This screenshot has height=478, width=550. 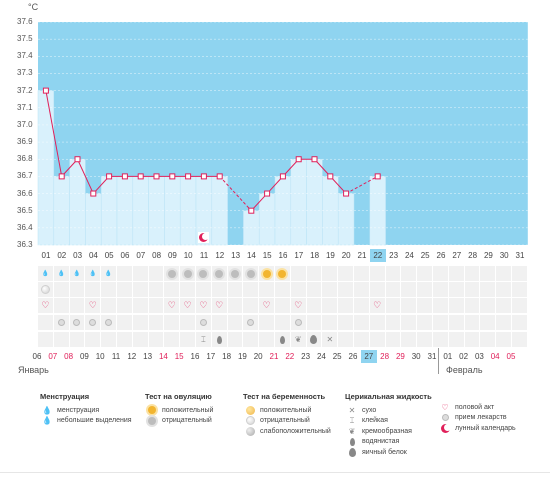 I want to click on x-tick-label: 13, so click(x=236, y=255).